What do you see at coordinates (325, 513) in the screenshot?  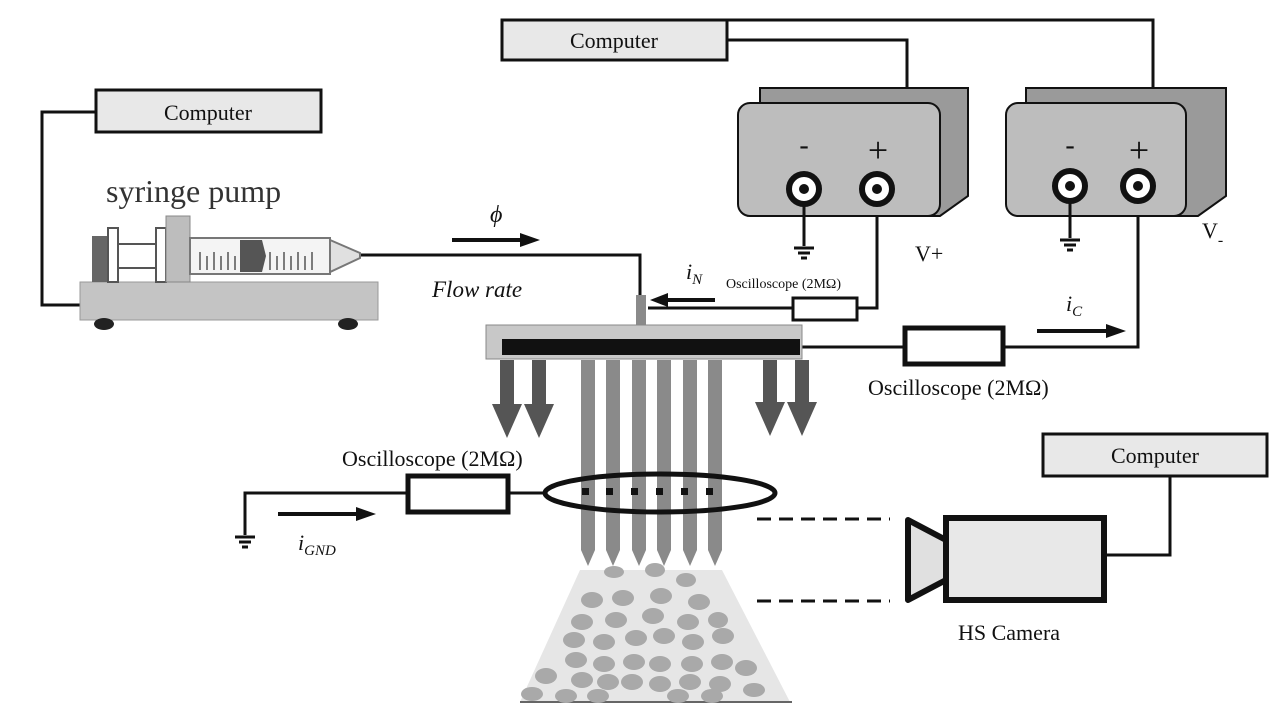 I see `wire-osc-left-to-ground` at bounding box center [325, 513].